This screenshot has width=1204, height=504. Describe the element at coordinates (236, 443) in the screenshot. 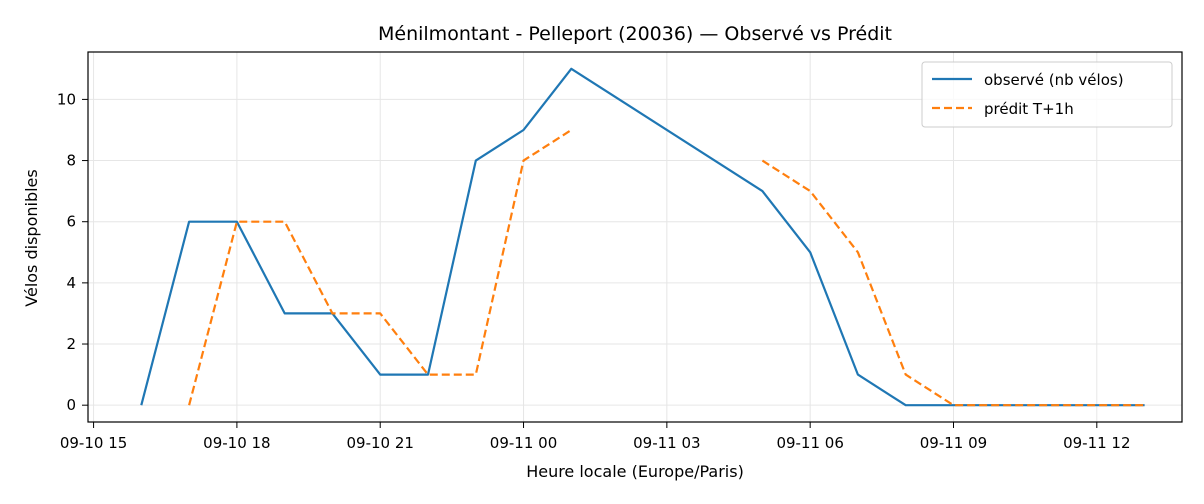

I see `x-tick-label: 09-10 18` at that location.